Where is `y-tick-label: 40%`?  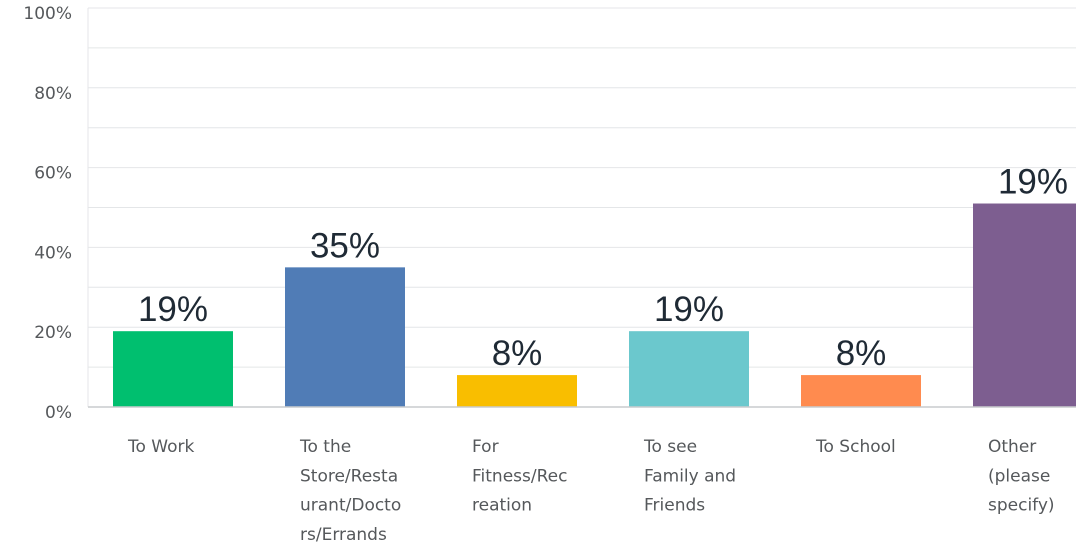 y-tick-label: 40% is located at coordinates (53, 253).